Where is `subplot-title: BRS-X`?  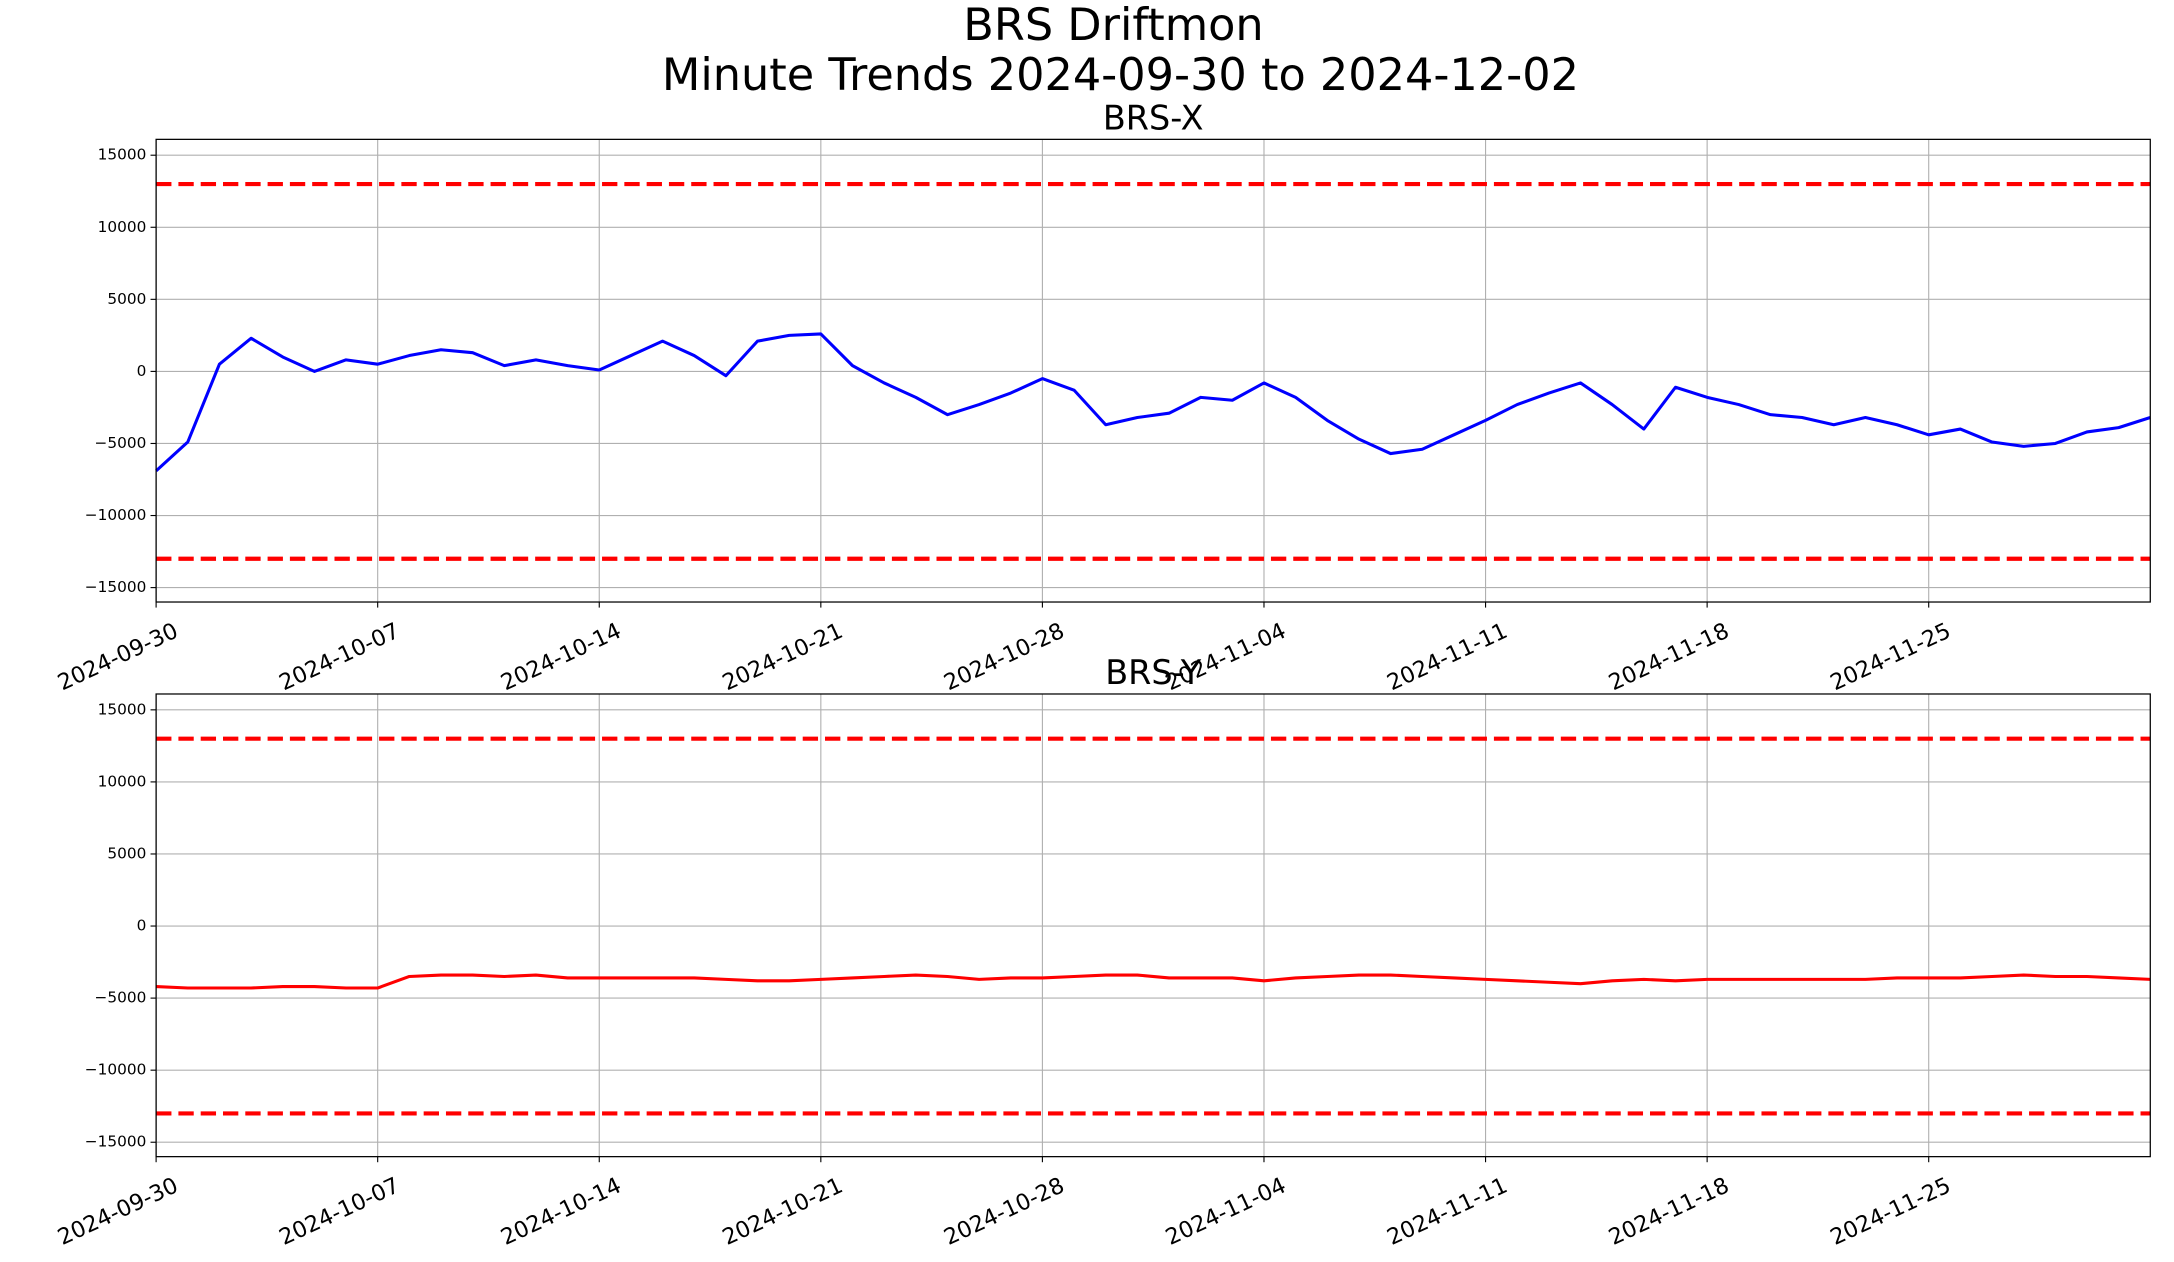 subplot-title: BRS-X is located at coordinates (1153, 117).